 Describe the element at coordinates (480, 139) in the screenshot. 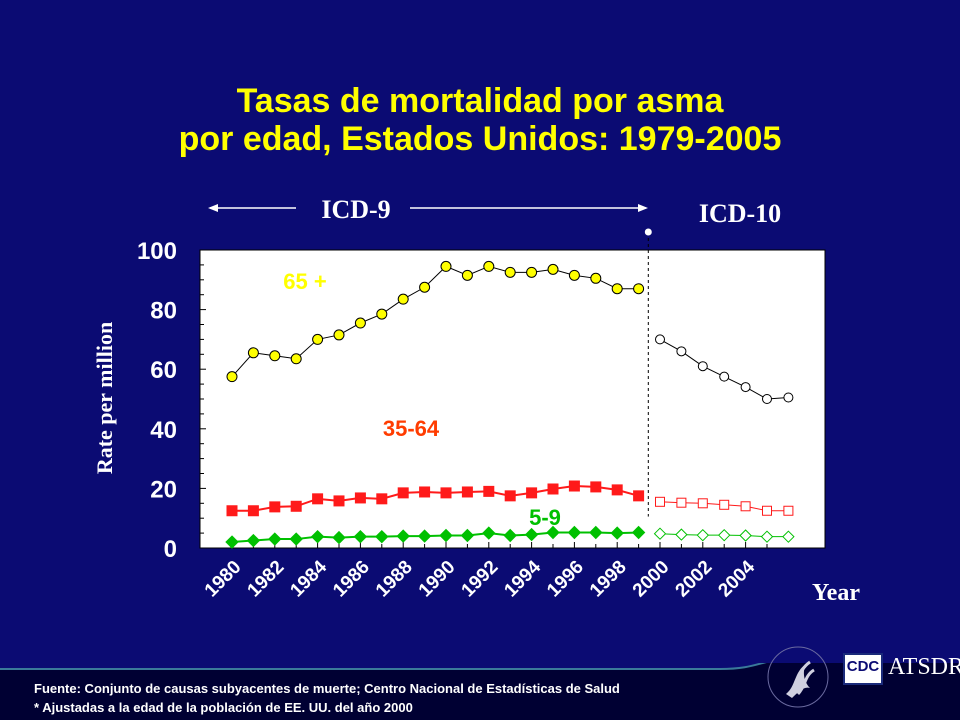

I see `title-line-2: por edad, Estados Unidos: 1979-2005` at that location.